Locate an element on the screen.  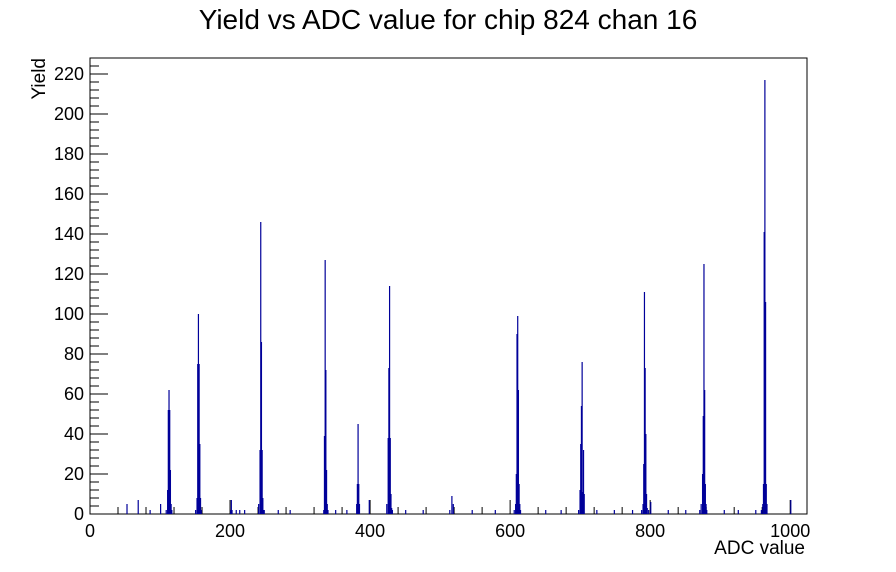
y-axis-title: Yield is located at coordinates (39, 79).